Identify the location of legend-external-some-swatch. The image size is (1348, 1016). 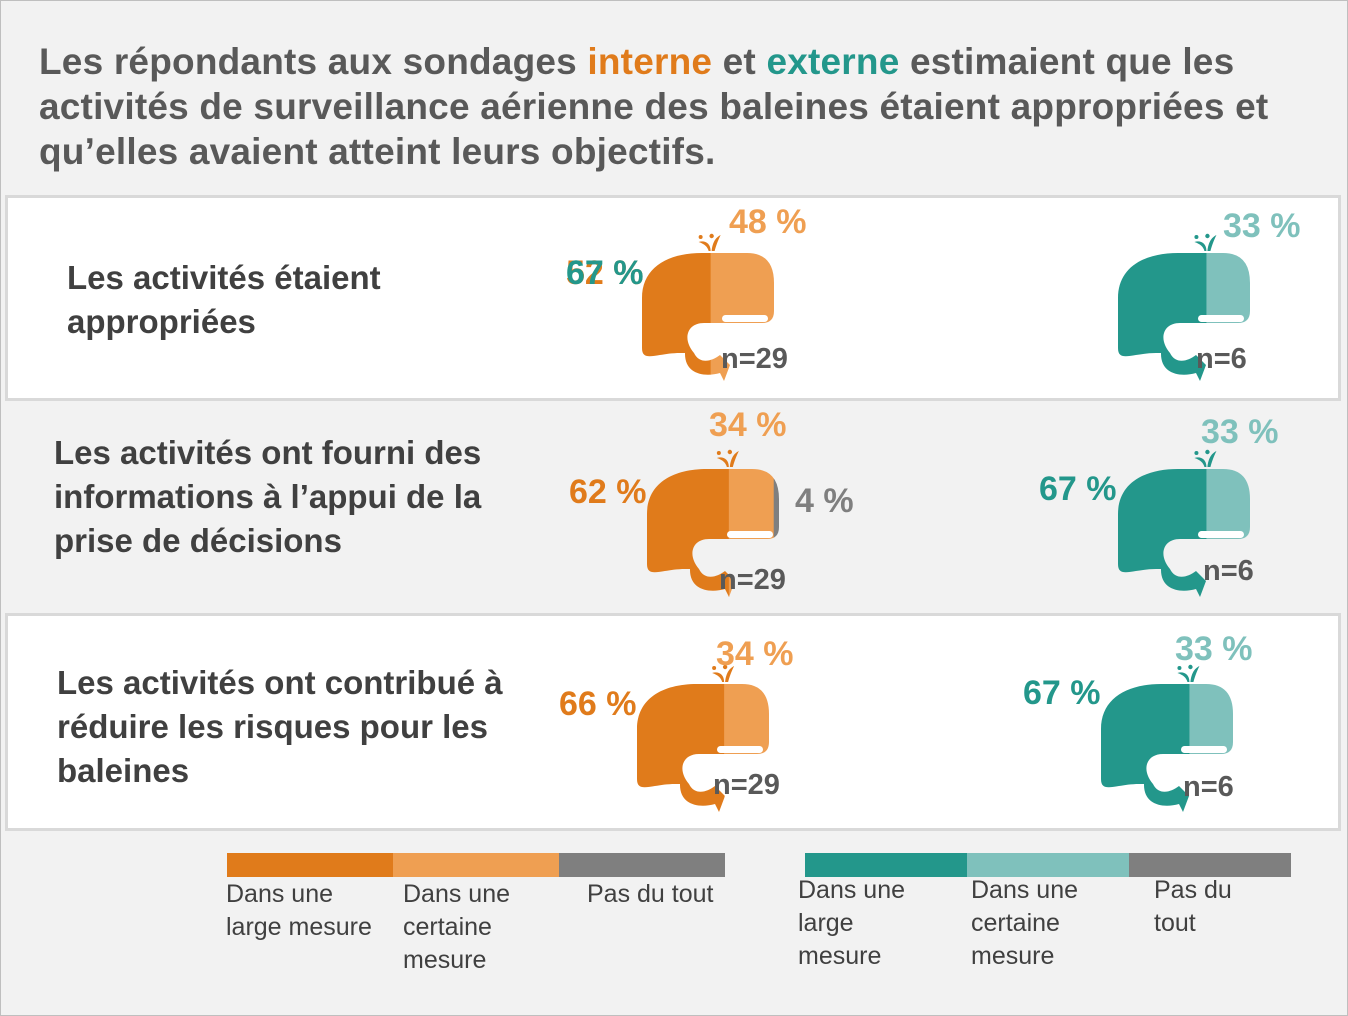
(1048, 865).